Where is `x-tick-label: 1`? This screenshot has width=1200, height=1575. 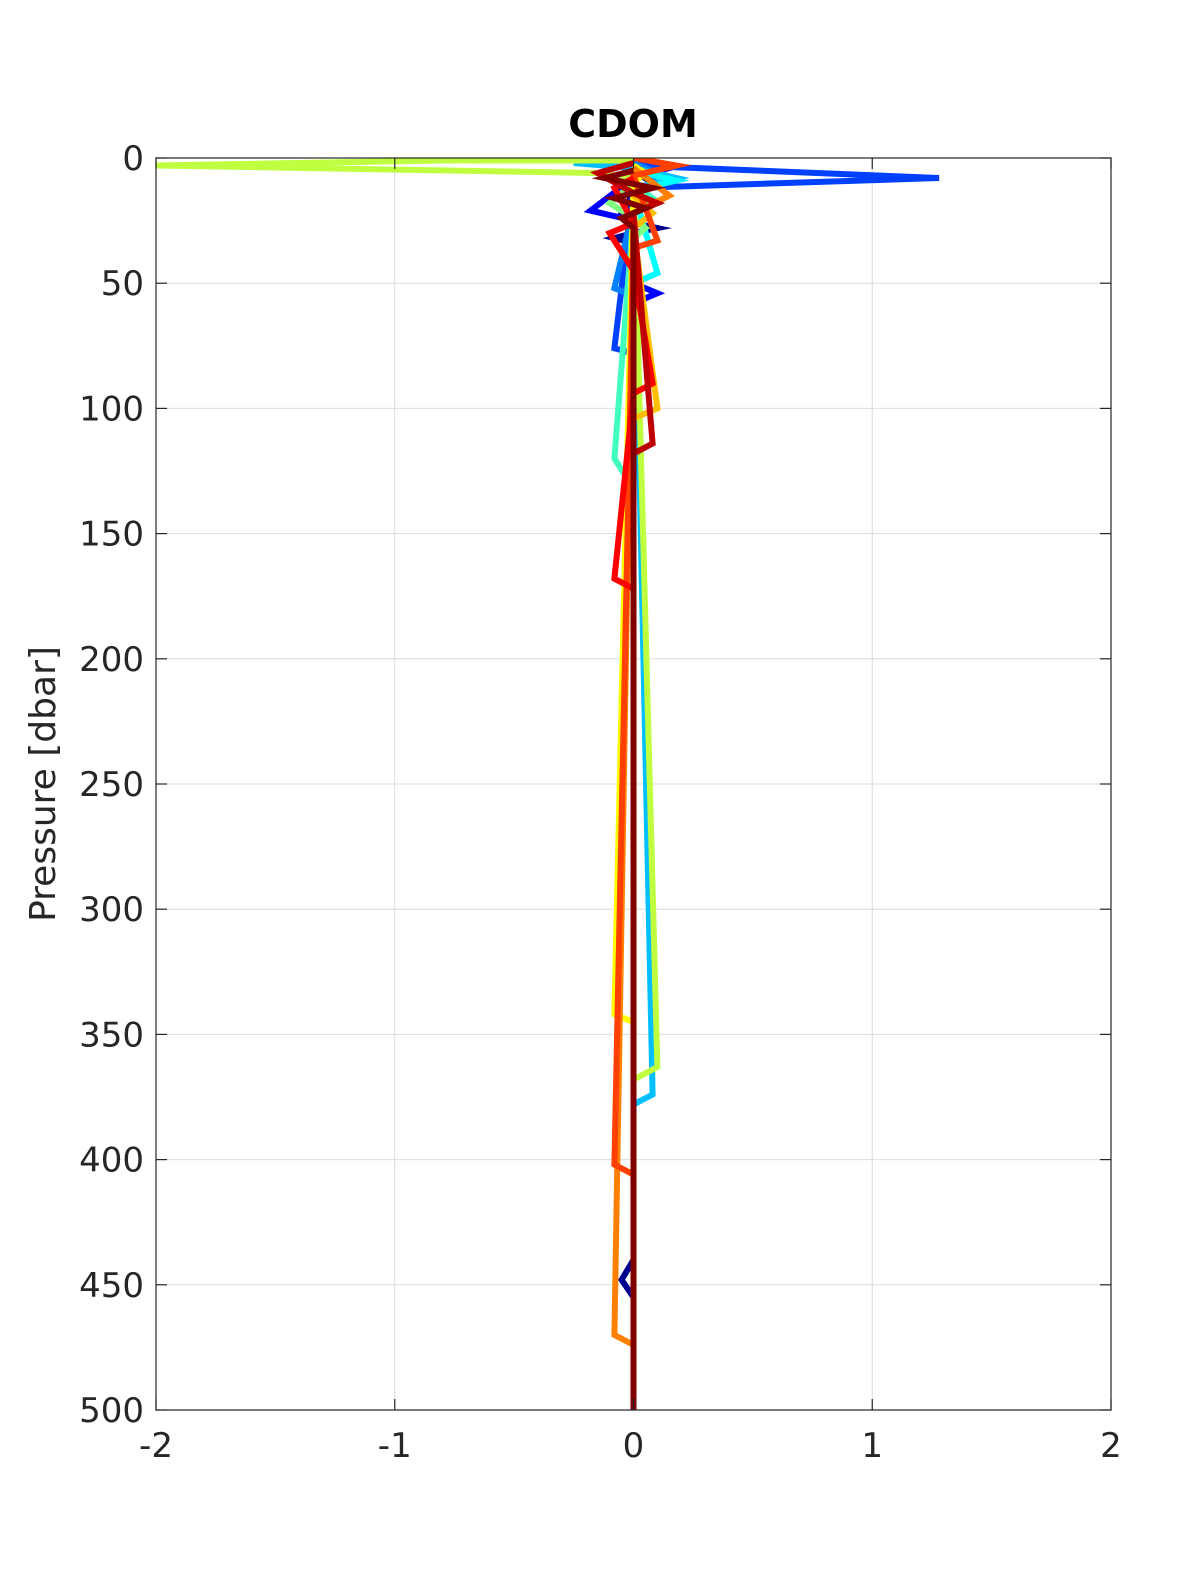 x-tick-label: 1 is located at coordinates (872, 1446).